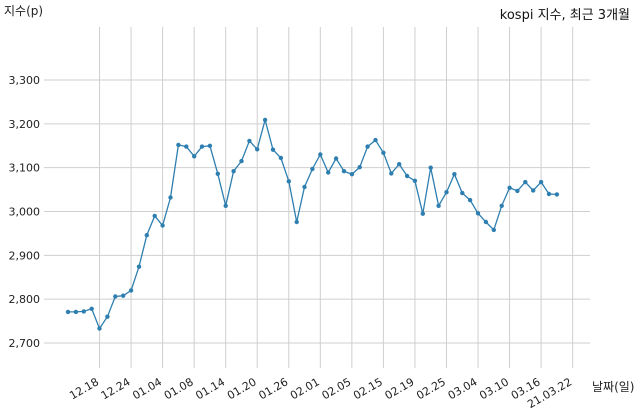 Image resolution: width=640 pixels, height=418 pixels. What do you see at coordinates (400, 388) in the screenshot?
I see `x-tick-label: 02.19` at bounding box center [400, 388].